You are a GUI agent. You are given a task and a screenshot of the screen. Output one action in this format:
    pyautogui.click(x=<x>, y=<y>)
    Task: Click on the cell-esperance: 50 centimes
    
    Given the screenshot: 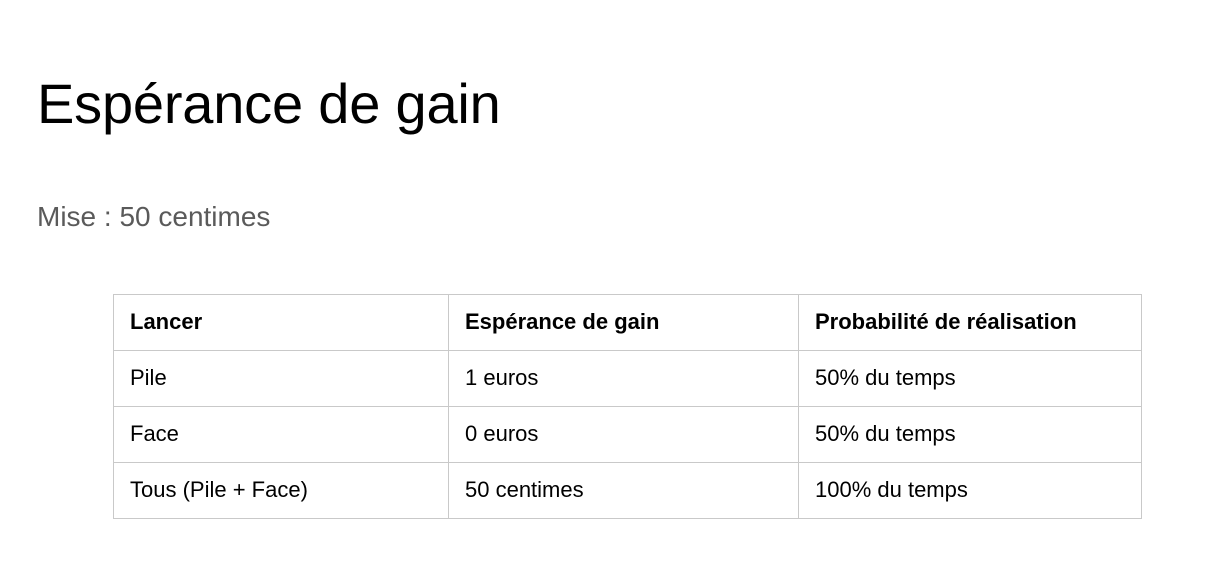 What is the action you would take?
    pyautogui.click(x=623, y=490)
    